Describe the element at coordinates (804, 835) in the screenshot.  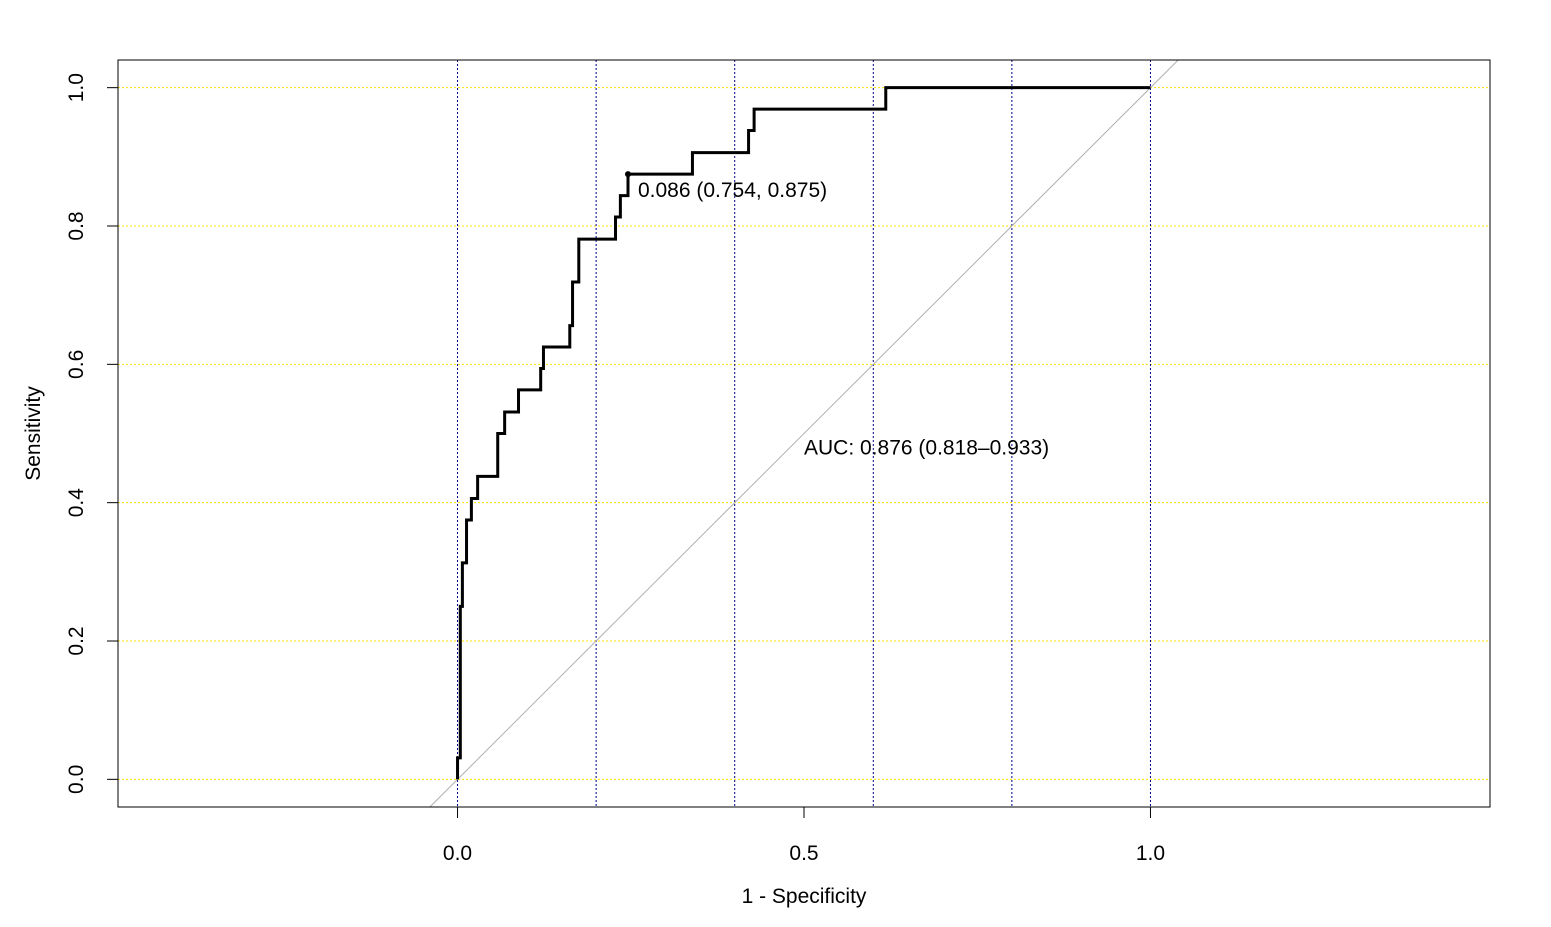
I see `x-axis: 0.0 0.5 1.0` at that location.